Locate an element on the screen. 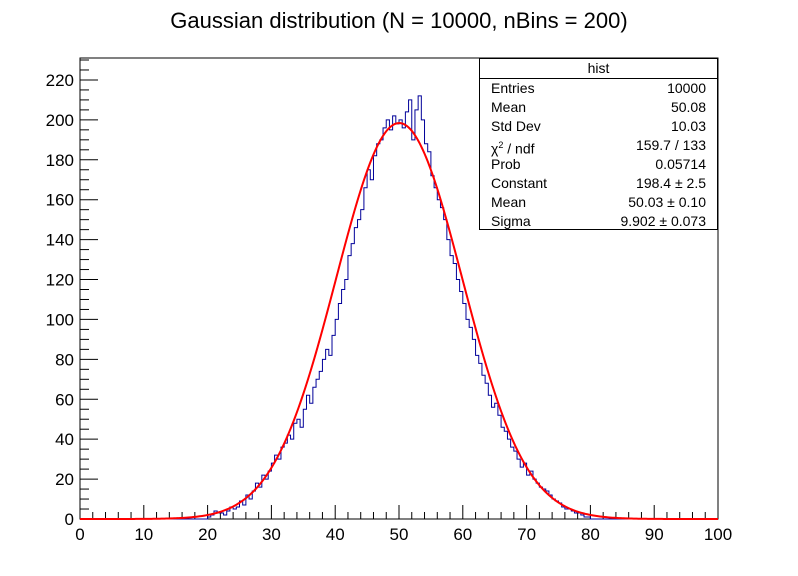 This screenshot has width=798, height=576. x-tick-label: 50 is located at coordinates (399, 534).